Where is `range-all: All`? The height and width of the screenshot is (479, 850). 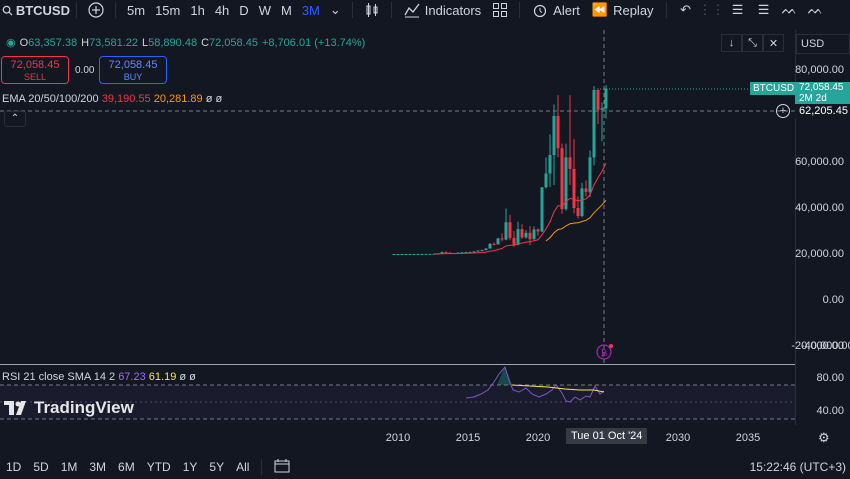
range-all: All is located at coordinates (243, 467).